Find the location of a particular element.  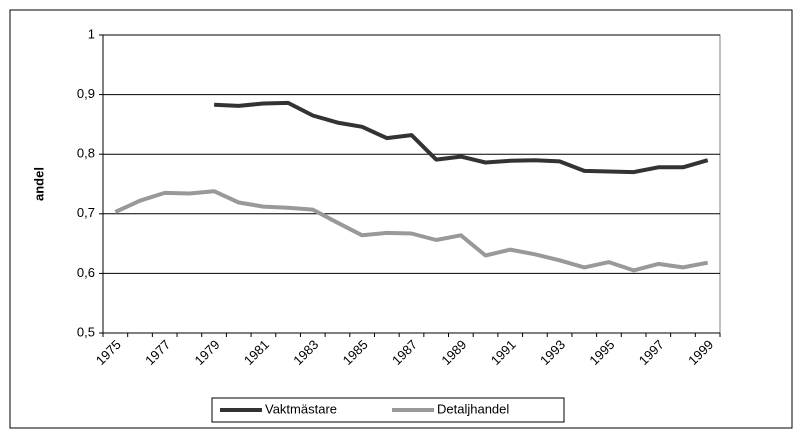

y-tick-label: 0,9 is located at coordinates (86, 93).